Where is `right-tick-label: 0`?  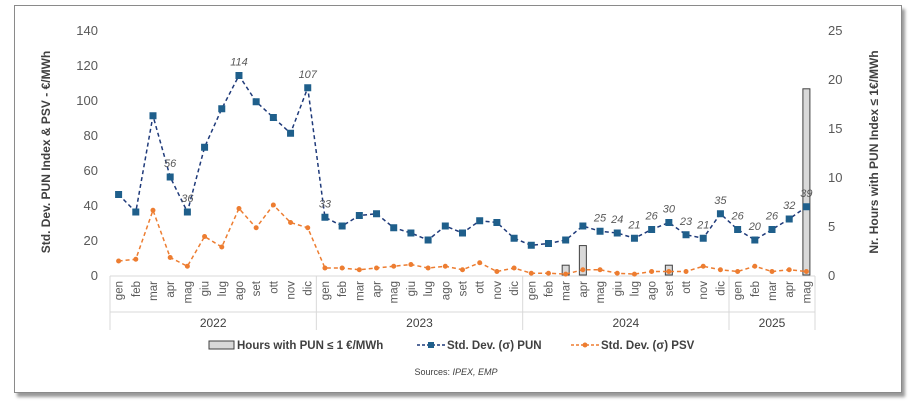
right-tick-label: 0 is located at coordinates (831, 275).